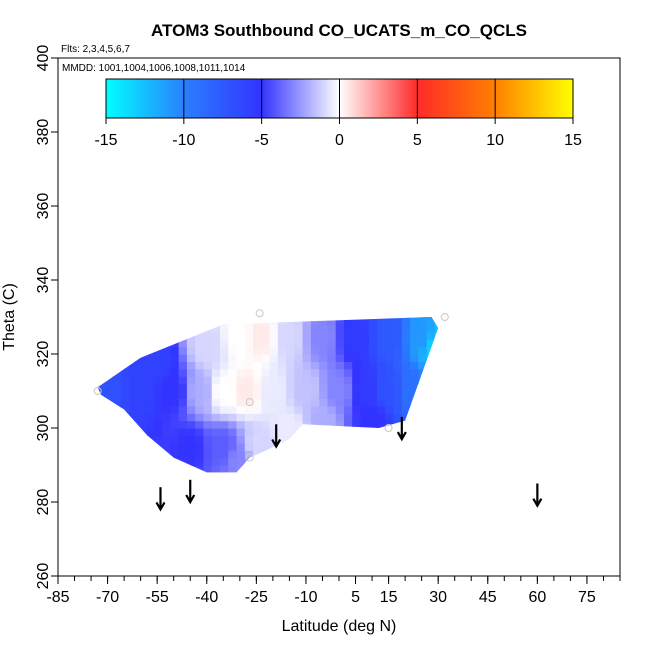  I want to click on colorbar-tick-label: 10, so click(495, 140).